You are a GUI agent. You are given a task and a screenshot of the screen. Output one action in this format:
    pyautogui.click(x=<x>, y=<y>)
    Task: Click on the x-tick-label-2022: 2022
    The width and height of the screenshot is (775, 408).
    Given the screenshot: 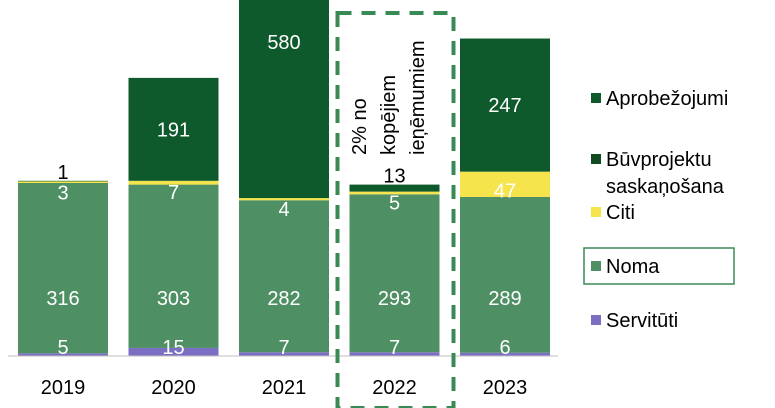 What is the action you would take?
    pyautogui.click(x=394, y=388)
    